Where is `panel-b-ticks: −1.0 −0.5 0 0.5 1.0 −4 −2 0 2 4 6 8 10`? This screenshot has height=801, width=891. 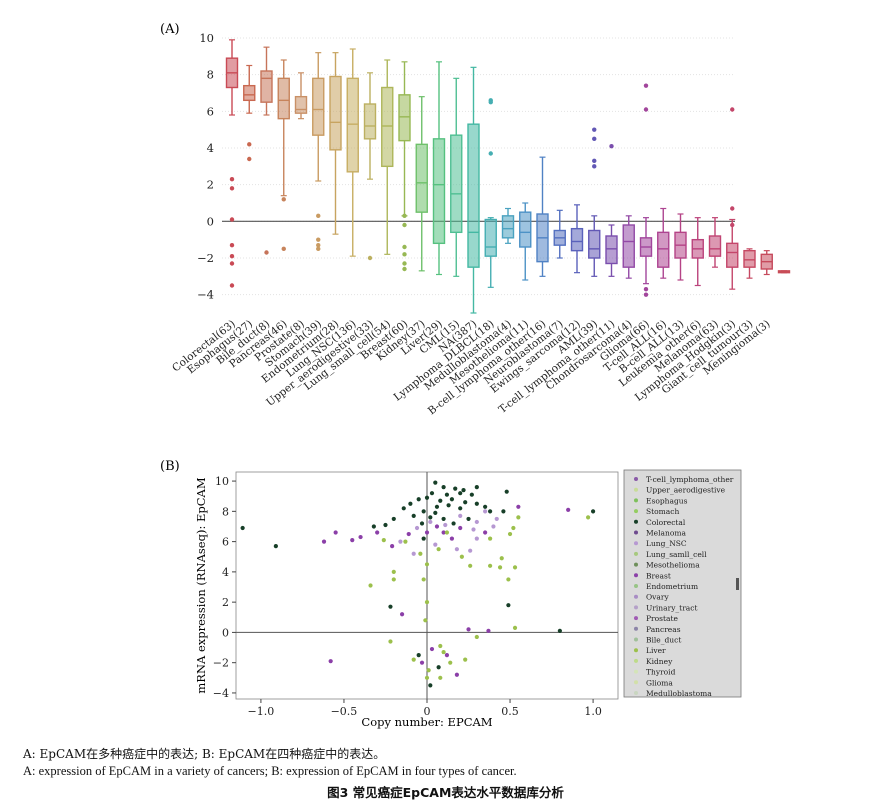 panel-b-ticks: −1.0 −0.5 0 0.5 1.0 −4 −2 0 2 4 6 8 10 is located at coordinates (407, 596).